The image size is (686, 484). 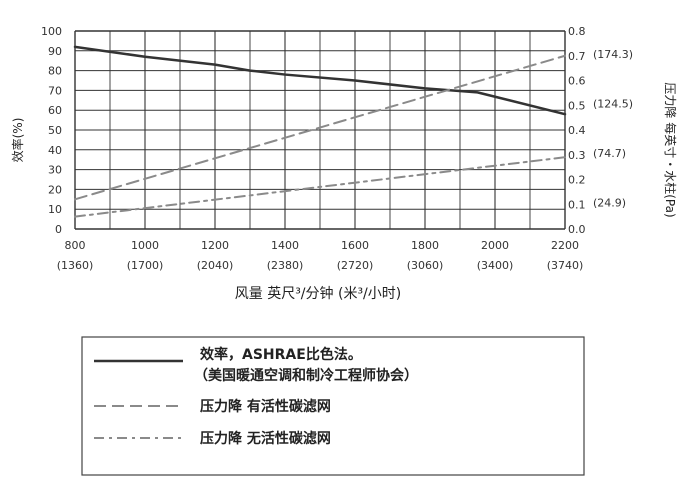 I want to click on x-tick-label: 1400, so click(x=285, y=245).